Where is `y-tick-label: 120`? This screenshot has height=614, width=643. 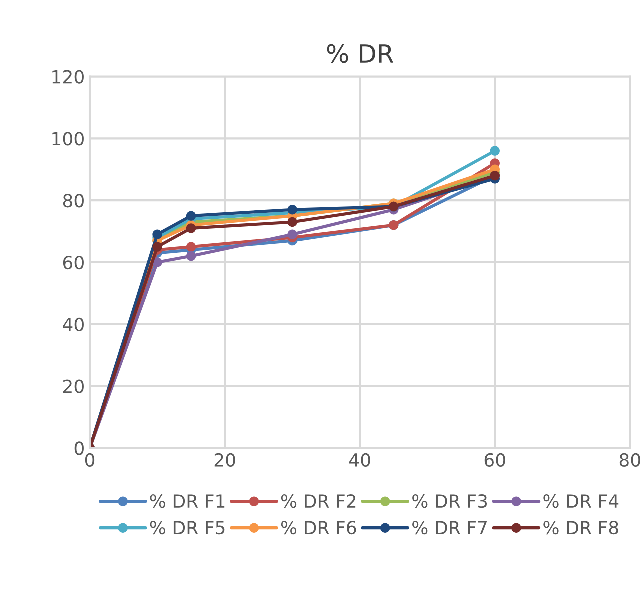 y-tick-label: 120 is located at coordinates (68, 77).